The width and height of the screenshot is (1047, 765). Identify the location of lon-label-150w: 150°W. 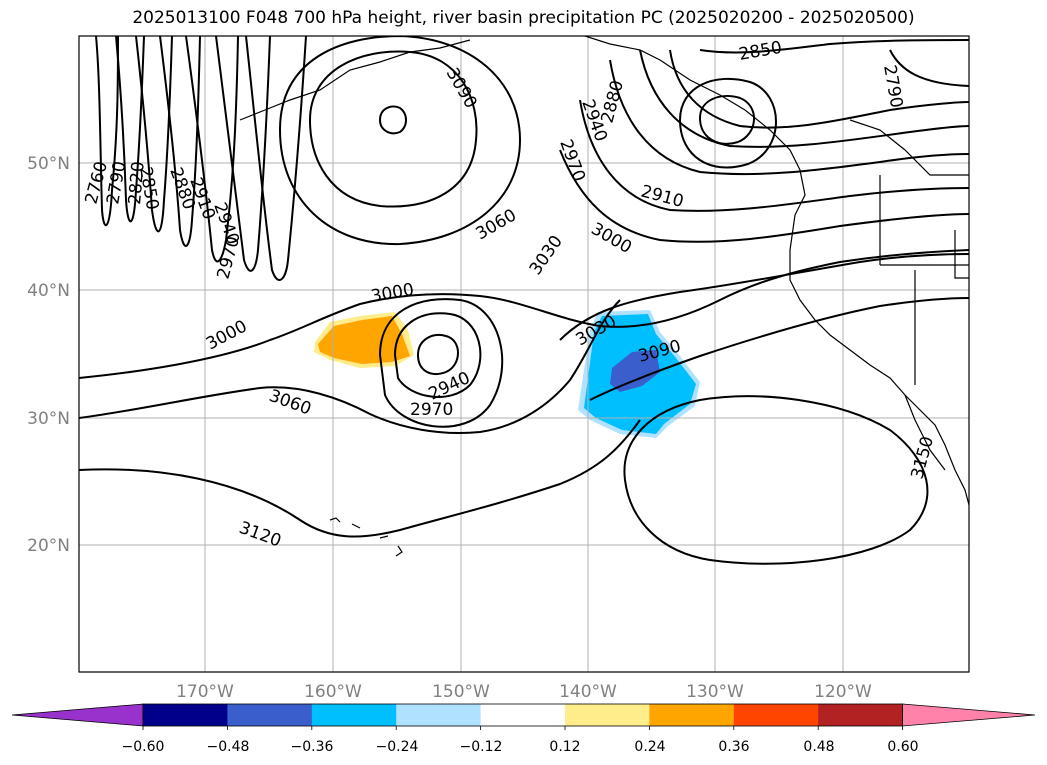
(461, 692).